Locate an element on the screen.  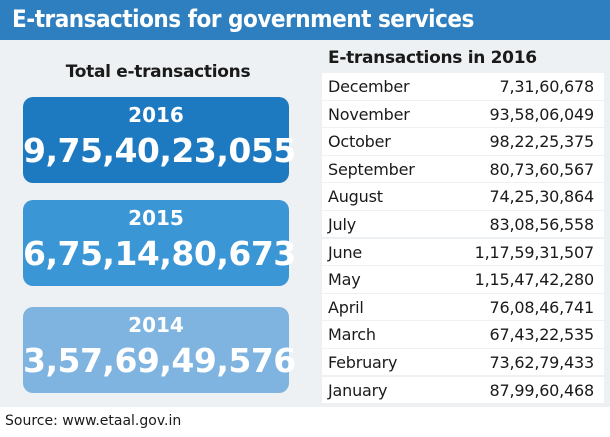
total-value: 9,75,40,23,055 is located at coordinates (159, 150).